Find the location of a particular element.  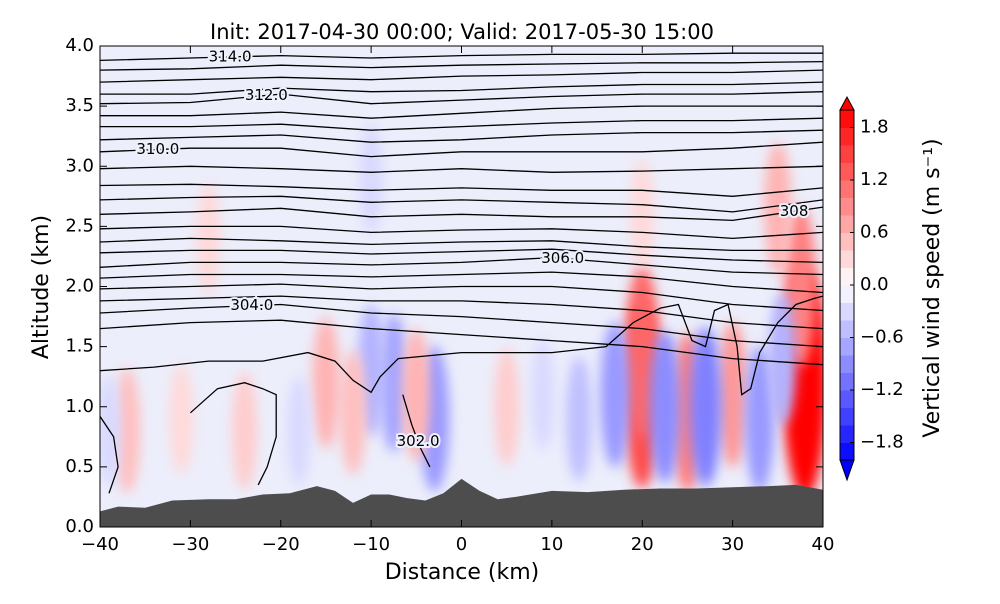

y-tick-label: 0.5 is located at coordinates (79, 466).